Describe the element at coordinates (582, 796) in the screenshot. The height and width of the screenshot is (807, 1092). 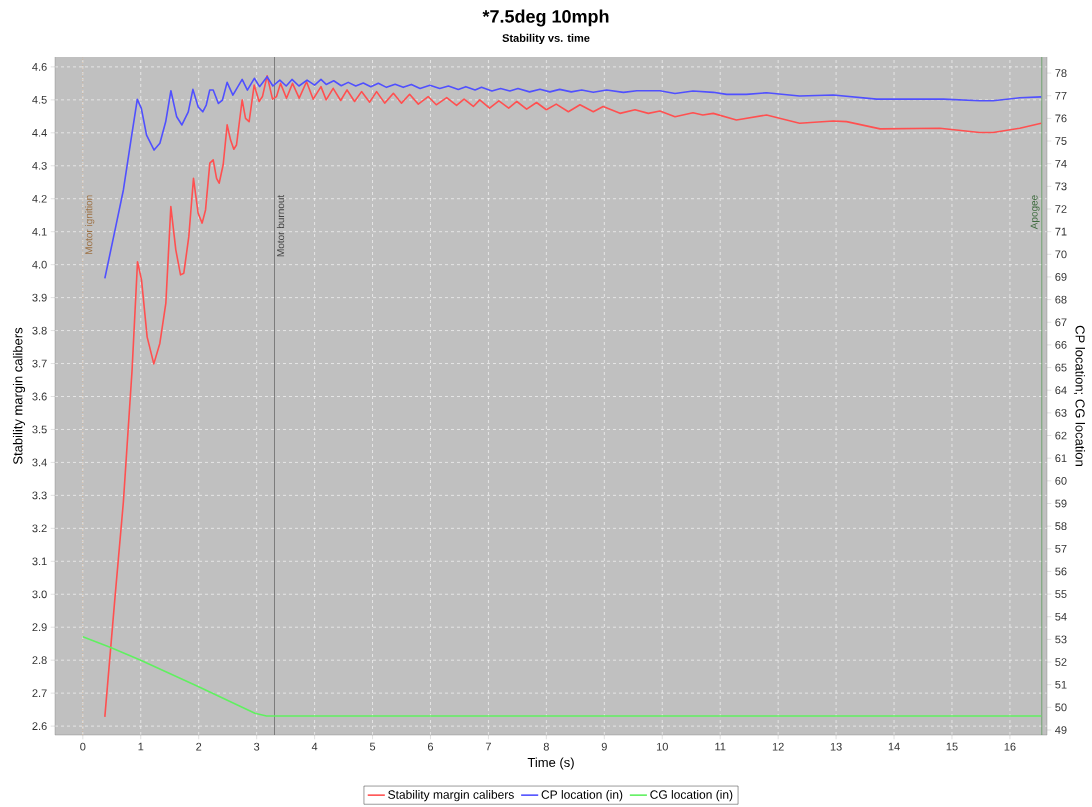
I see `legend-label: CP location (in)` at that location.